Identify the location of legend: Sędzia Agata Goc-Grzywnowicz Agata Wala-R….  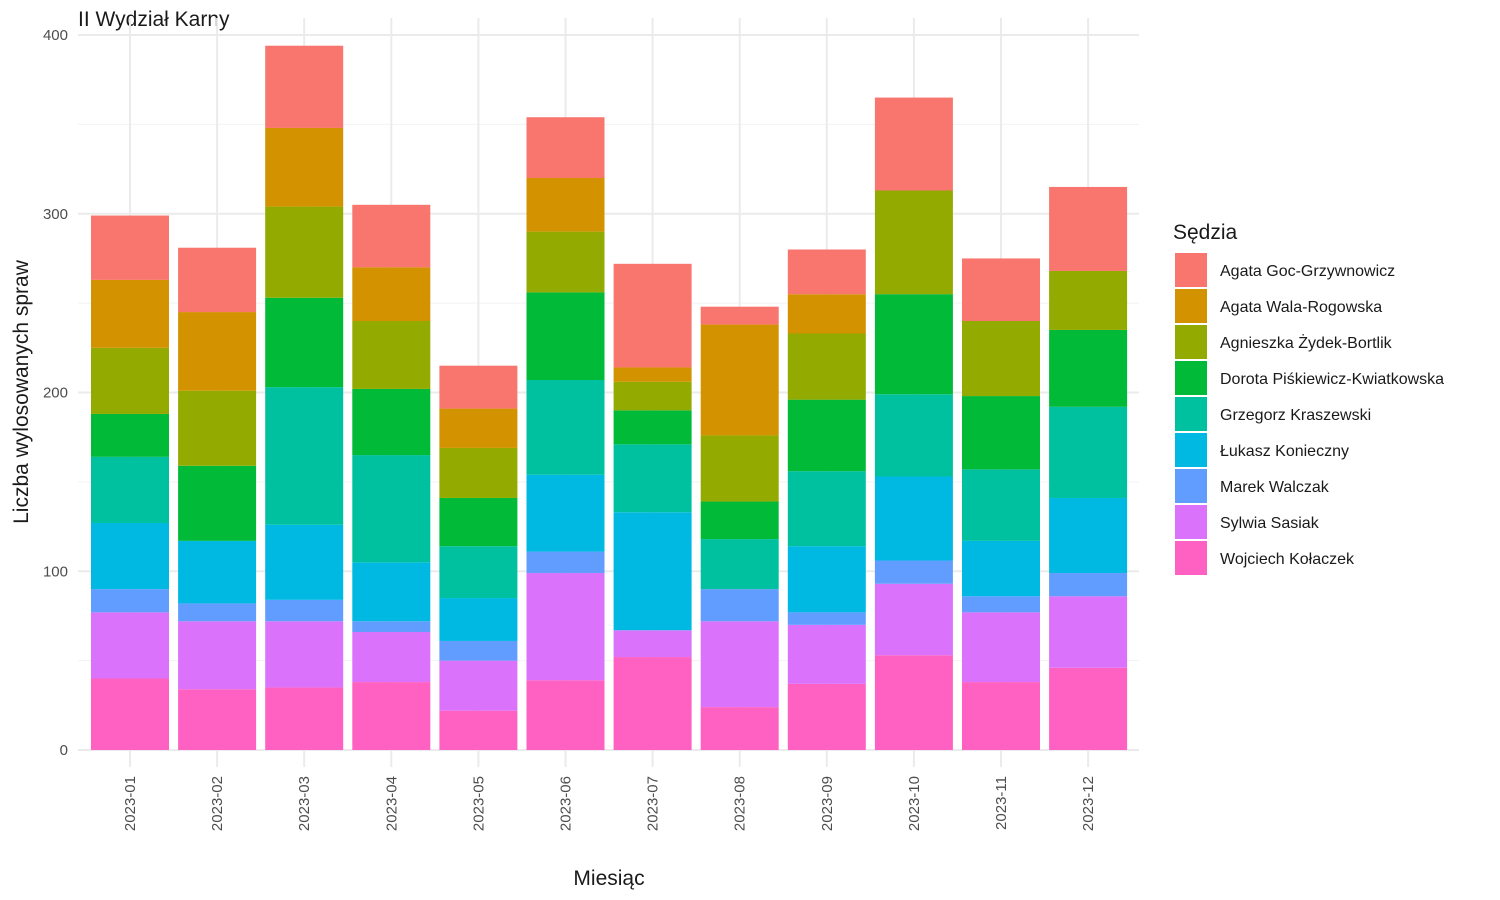
(1308, 398).